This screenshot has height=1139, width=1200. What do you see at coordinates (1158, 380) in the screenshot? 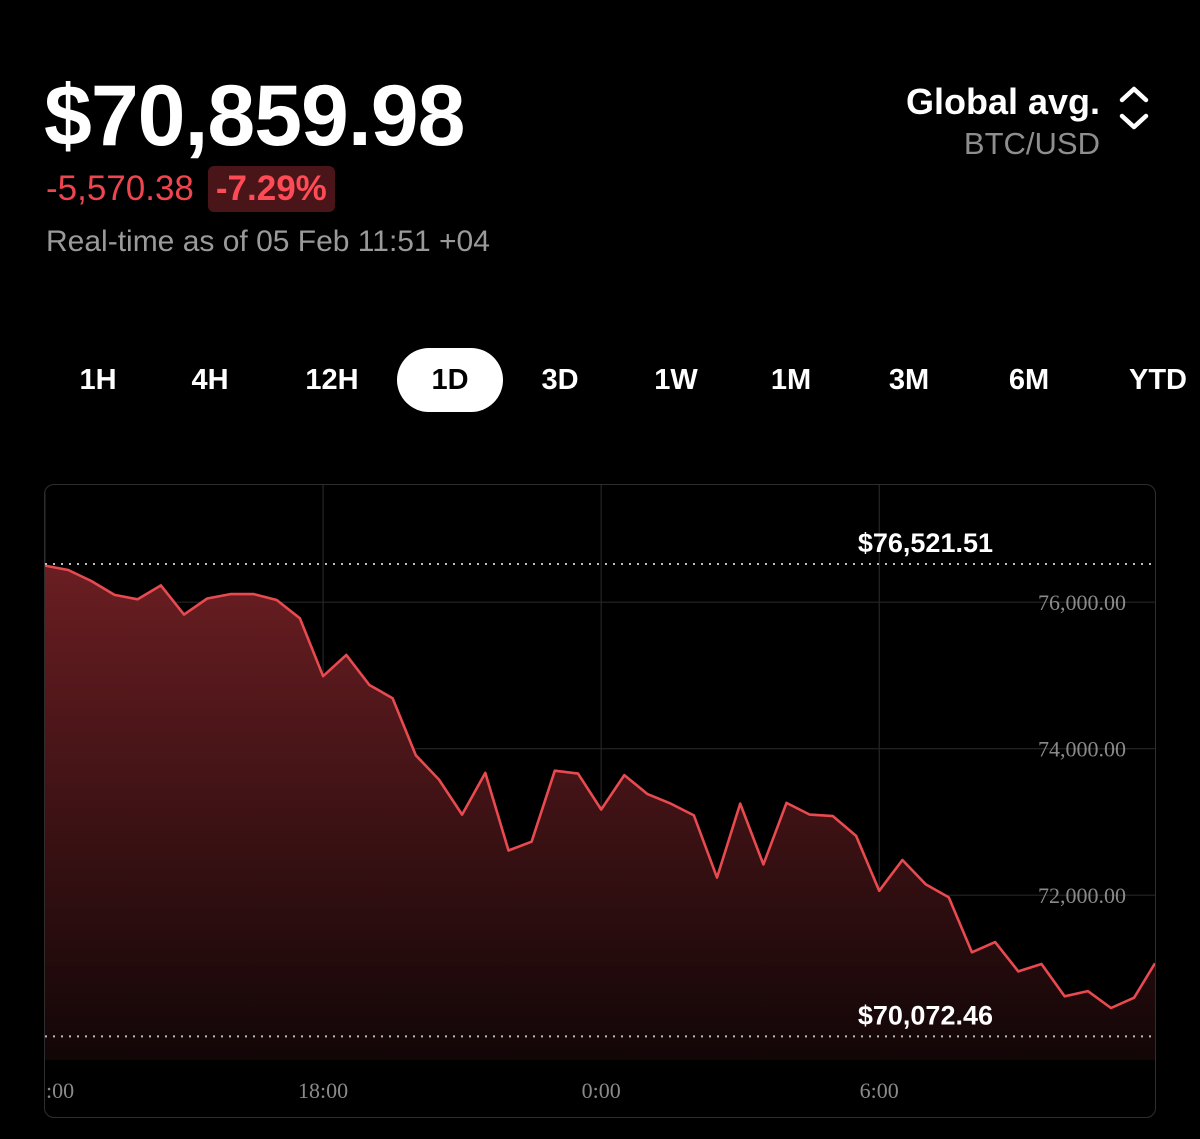
I see `tab-ytd: YTD` at bounding box center [1158, 380].